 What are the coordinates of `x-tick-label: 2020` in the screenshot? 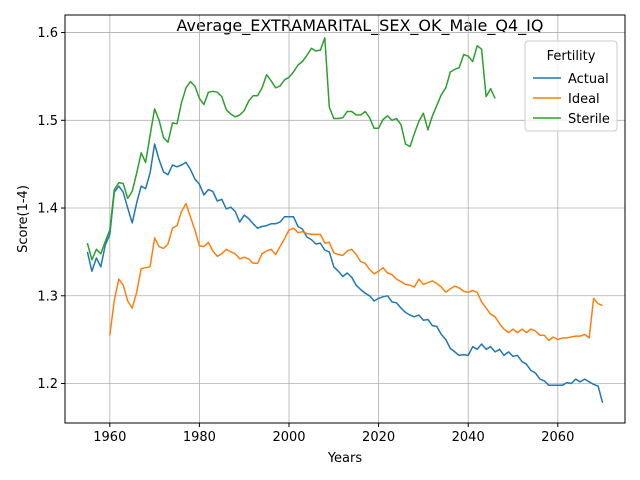 It's located at (378, 437).